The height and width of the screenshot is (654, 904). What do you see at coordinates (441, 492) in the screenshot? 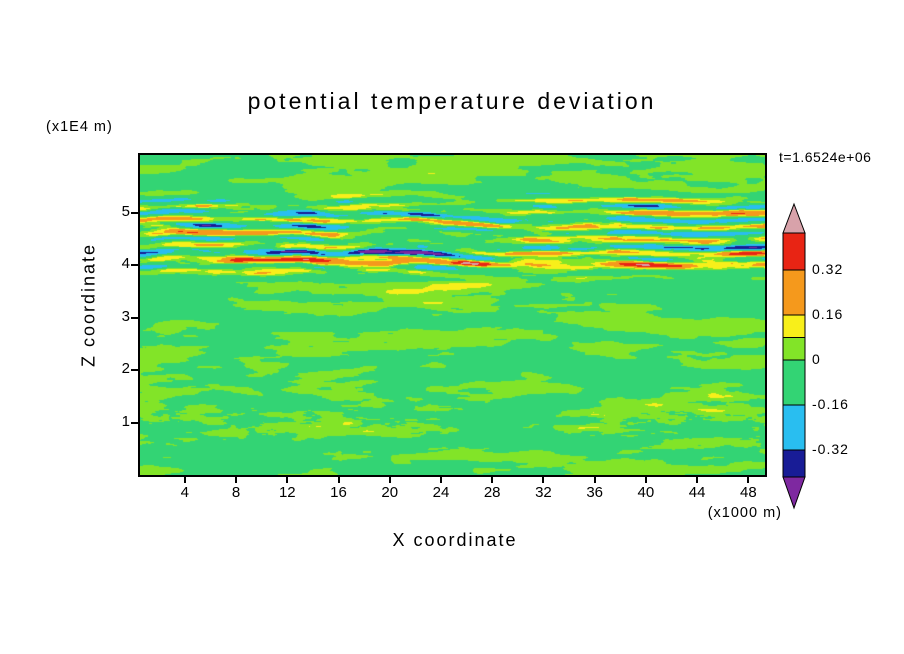
I see `x-tick-label: 24` at bounding box center [441, 492].